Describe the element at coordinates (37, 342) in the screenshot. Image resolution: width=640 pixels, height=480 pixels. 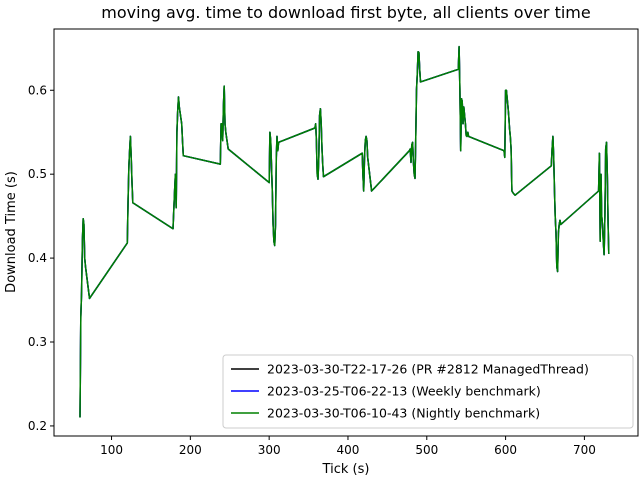
I see `y-tick-label: 0.3` at that location.